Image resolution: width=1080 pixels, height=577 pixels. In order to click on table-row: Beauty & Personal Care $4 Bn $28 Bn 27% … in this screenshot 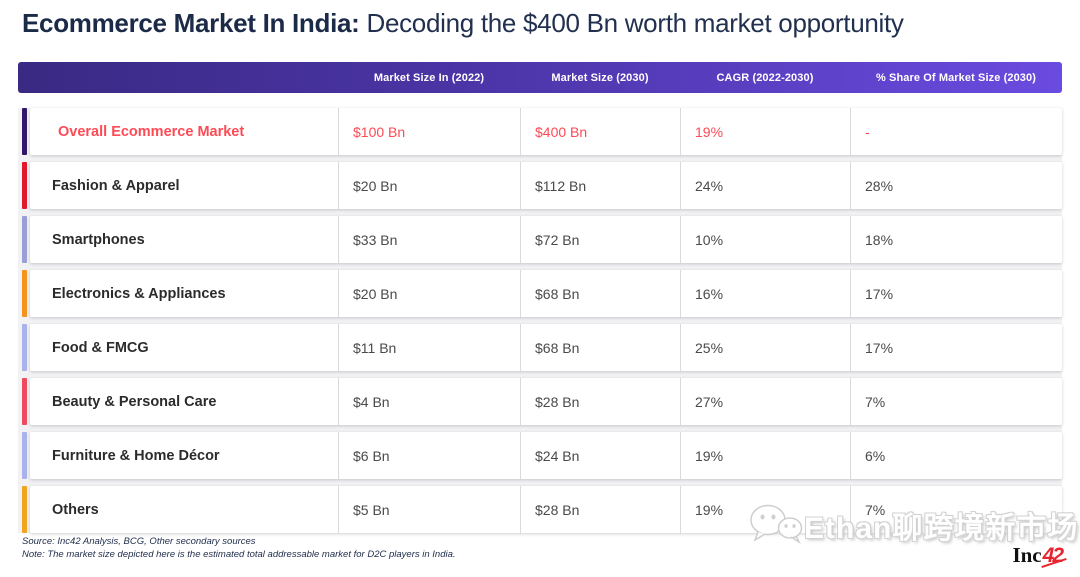, I will do `click(540, 401)`.